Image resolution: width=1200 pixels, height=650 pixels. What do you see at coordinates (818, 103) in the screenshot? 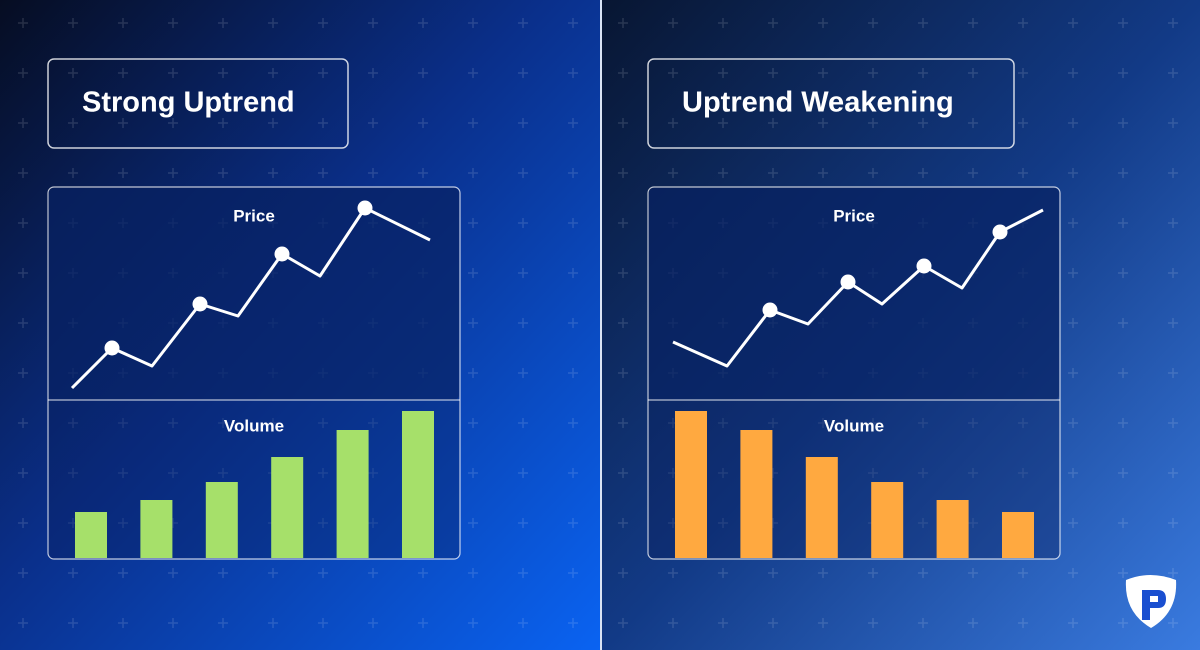
I see `heading: Uptrend Weakening` at bounding box center [818, 103].